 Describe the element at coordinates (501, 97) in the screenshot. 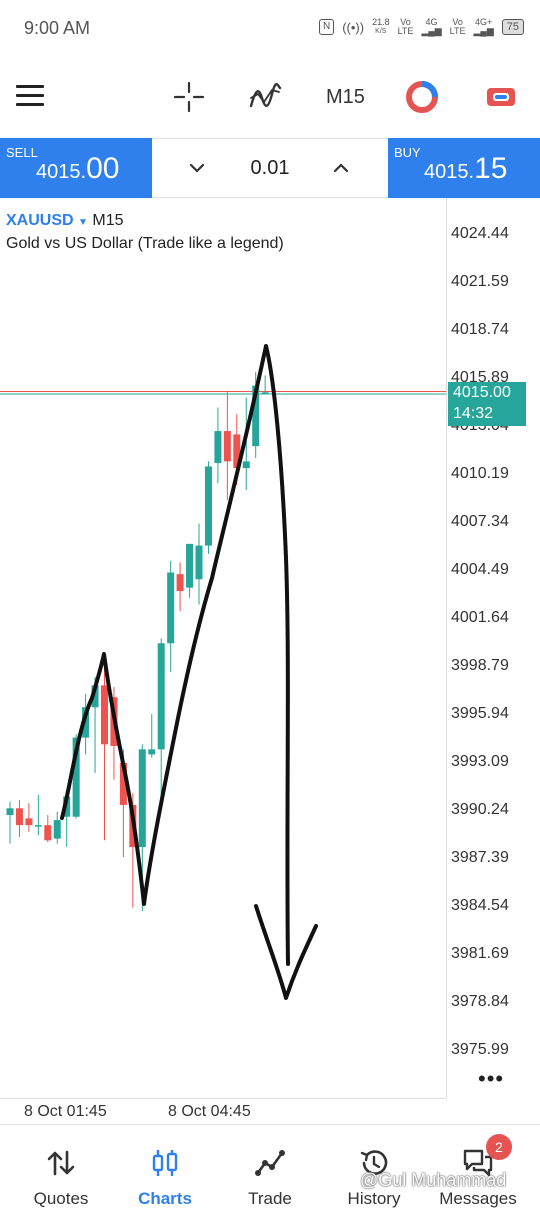

I see `new-order-icon` at that location.